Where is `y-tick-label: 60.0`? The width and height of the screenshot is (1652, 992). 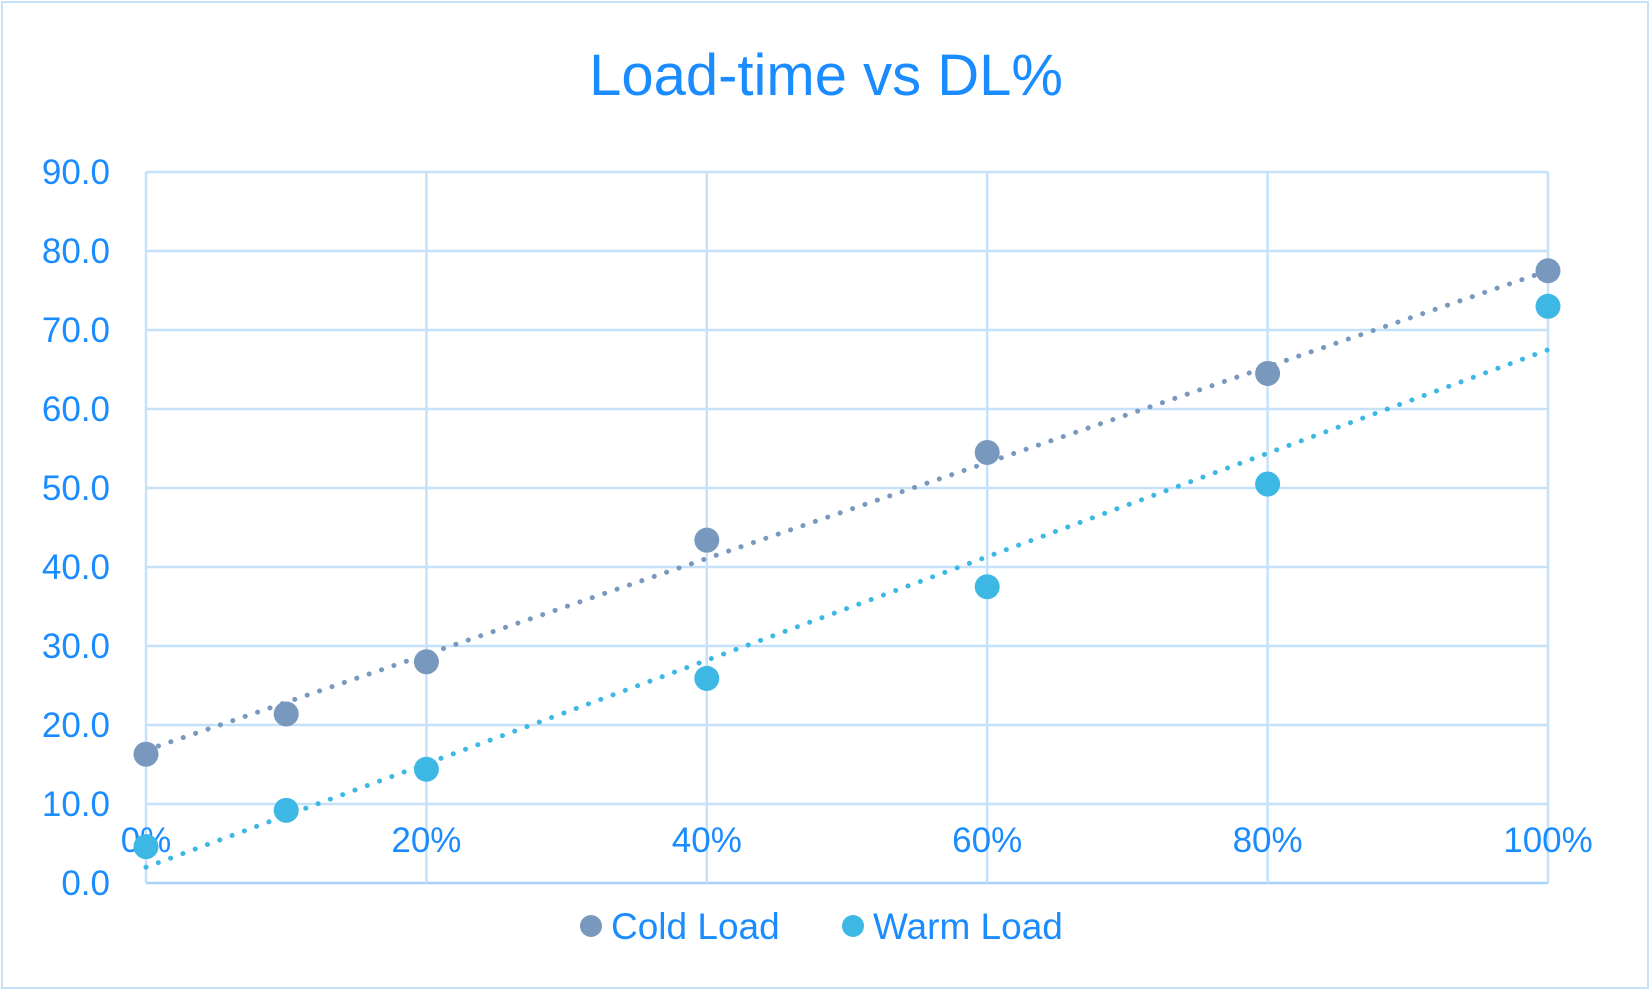
y-tick-label: 60.0 is located at coordinates (76, 409).